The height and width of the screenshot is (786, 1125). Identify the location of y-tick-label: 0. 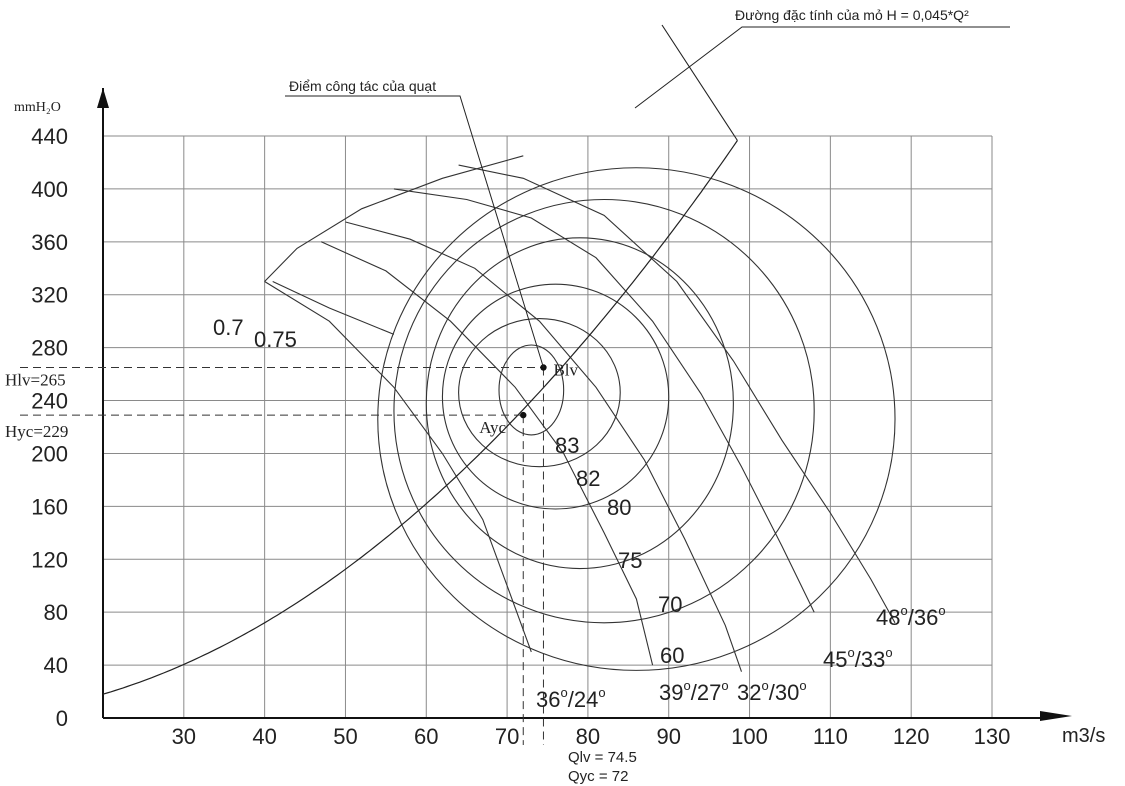
(62, 718).